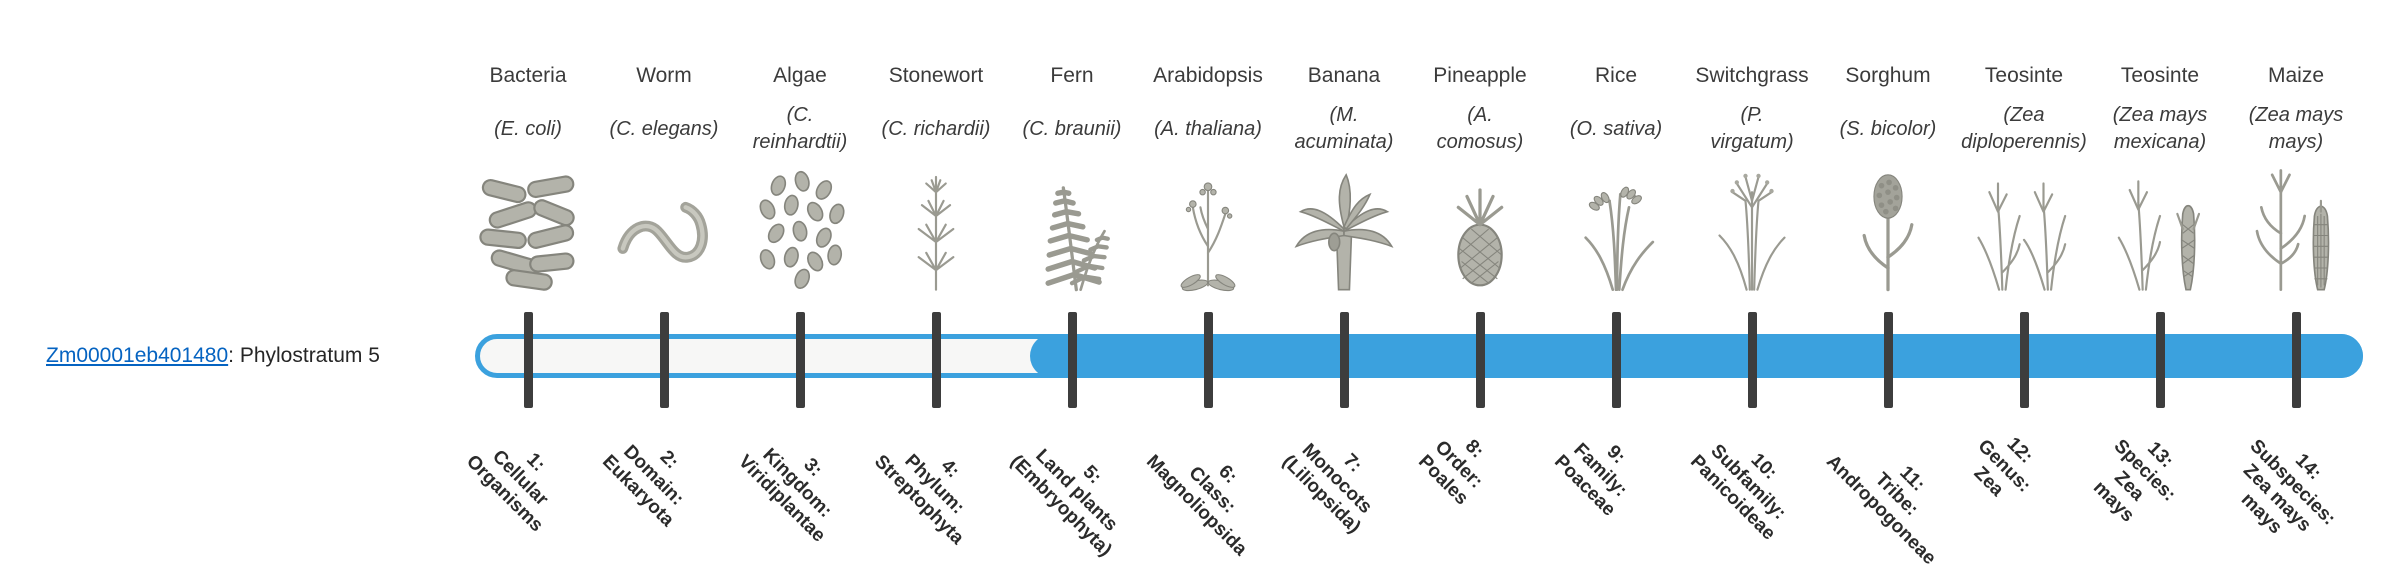 The width and height of the screenshot is (2400, 580). I want to click on teosinte2-icon, so click(2159, 235).